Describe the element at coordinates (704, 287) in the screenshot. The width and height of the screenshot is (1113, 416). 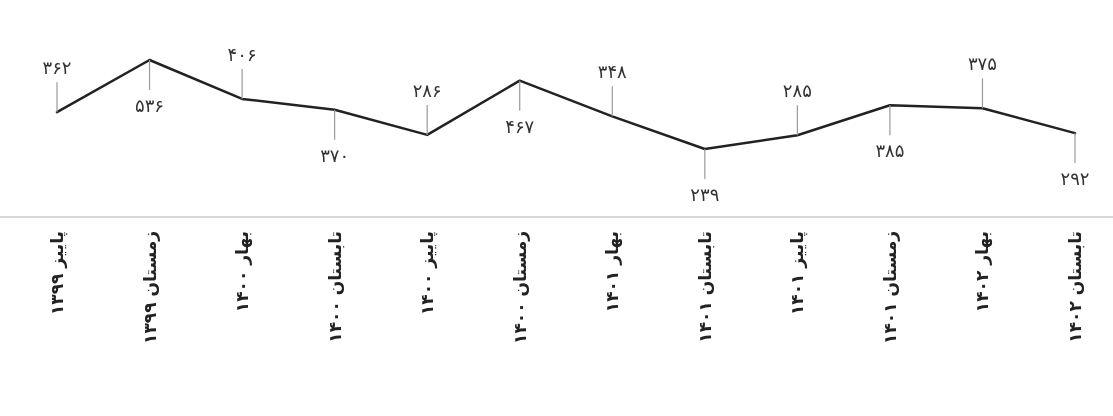
I see `x-tick-label: تابستان ۱۴۰۱` at that location.